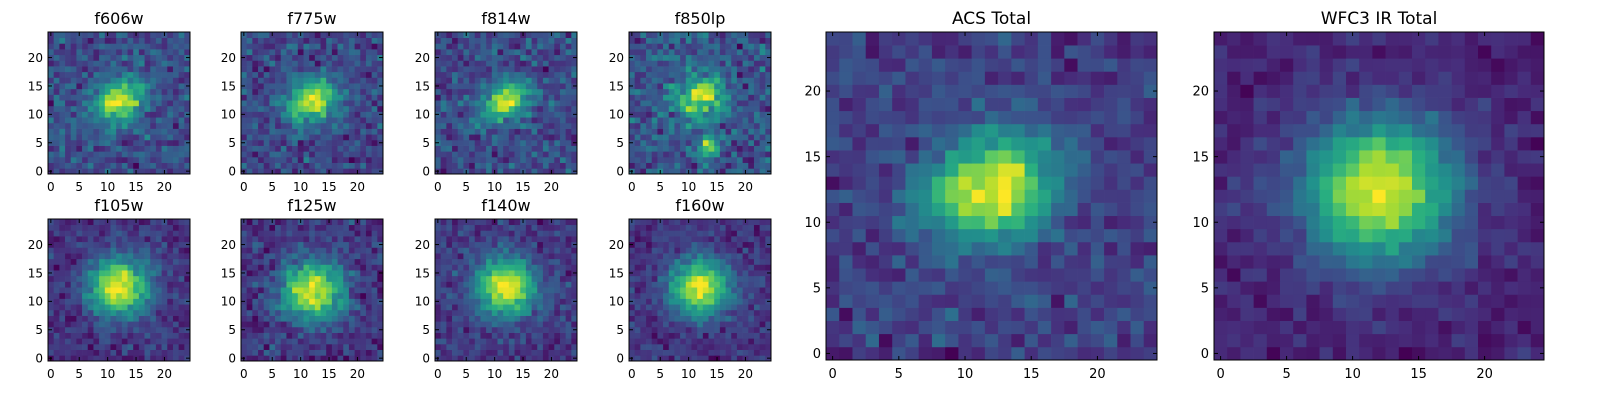 This screenshot has height=400, width=1600. I want to click on y-tick-label: 0, so click(620, 171).